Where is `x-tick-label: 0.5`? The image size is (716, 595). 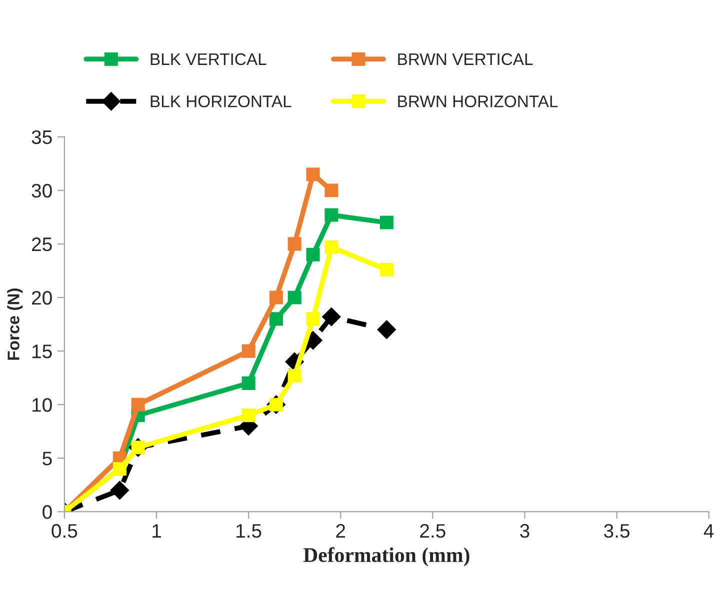
x-tick-label: 0.5 is located at coordinates (65, 531).